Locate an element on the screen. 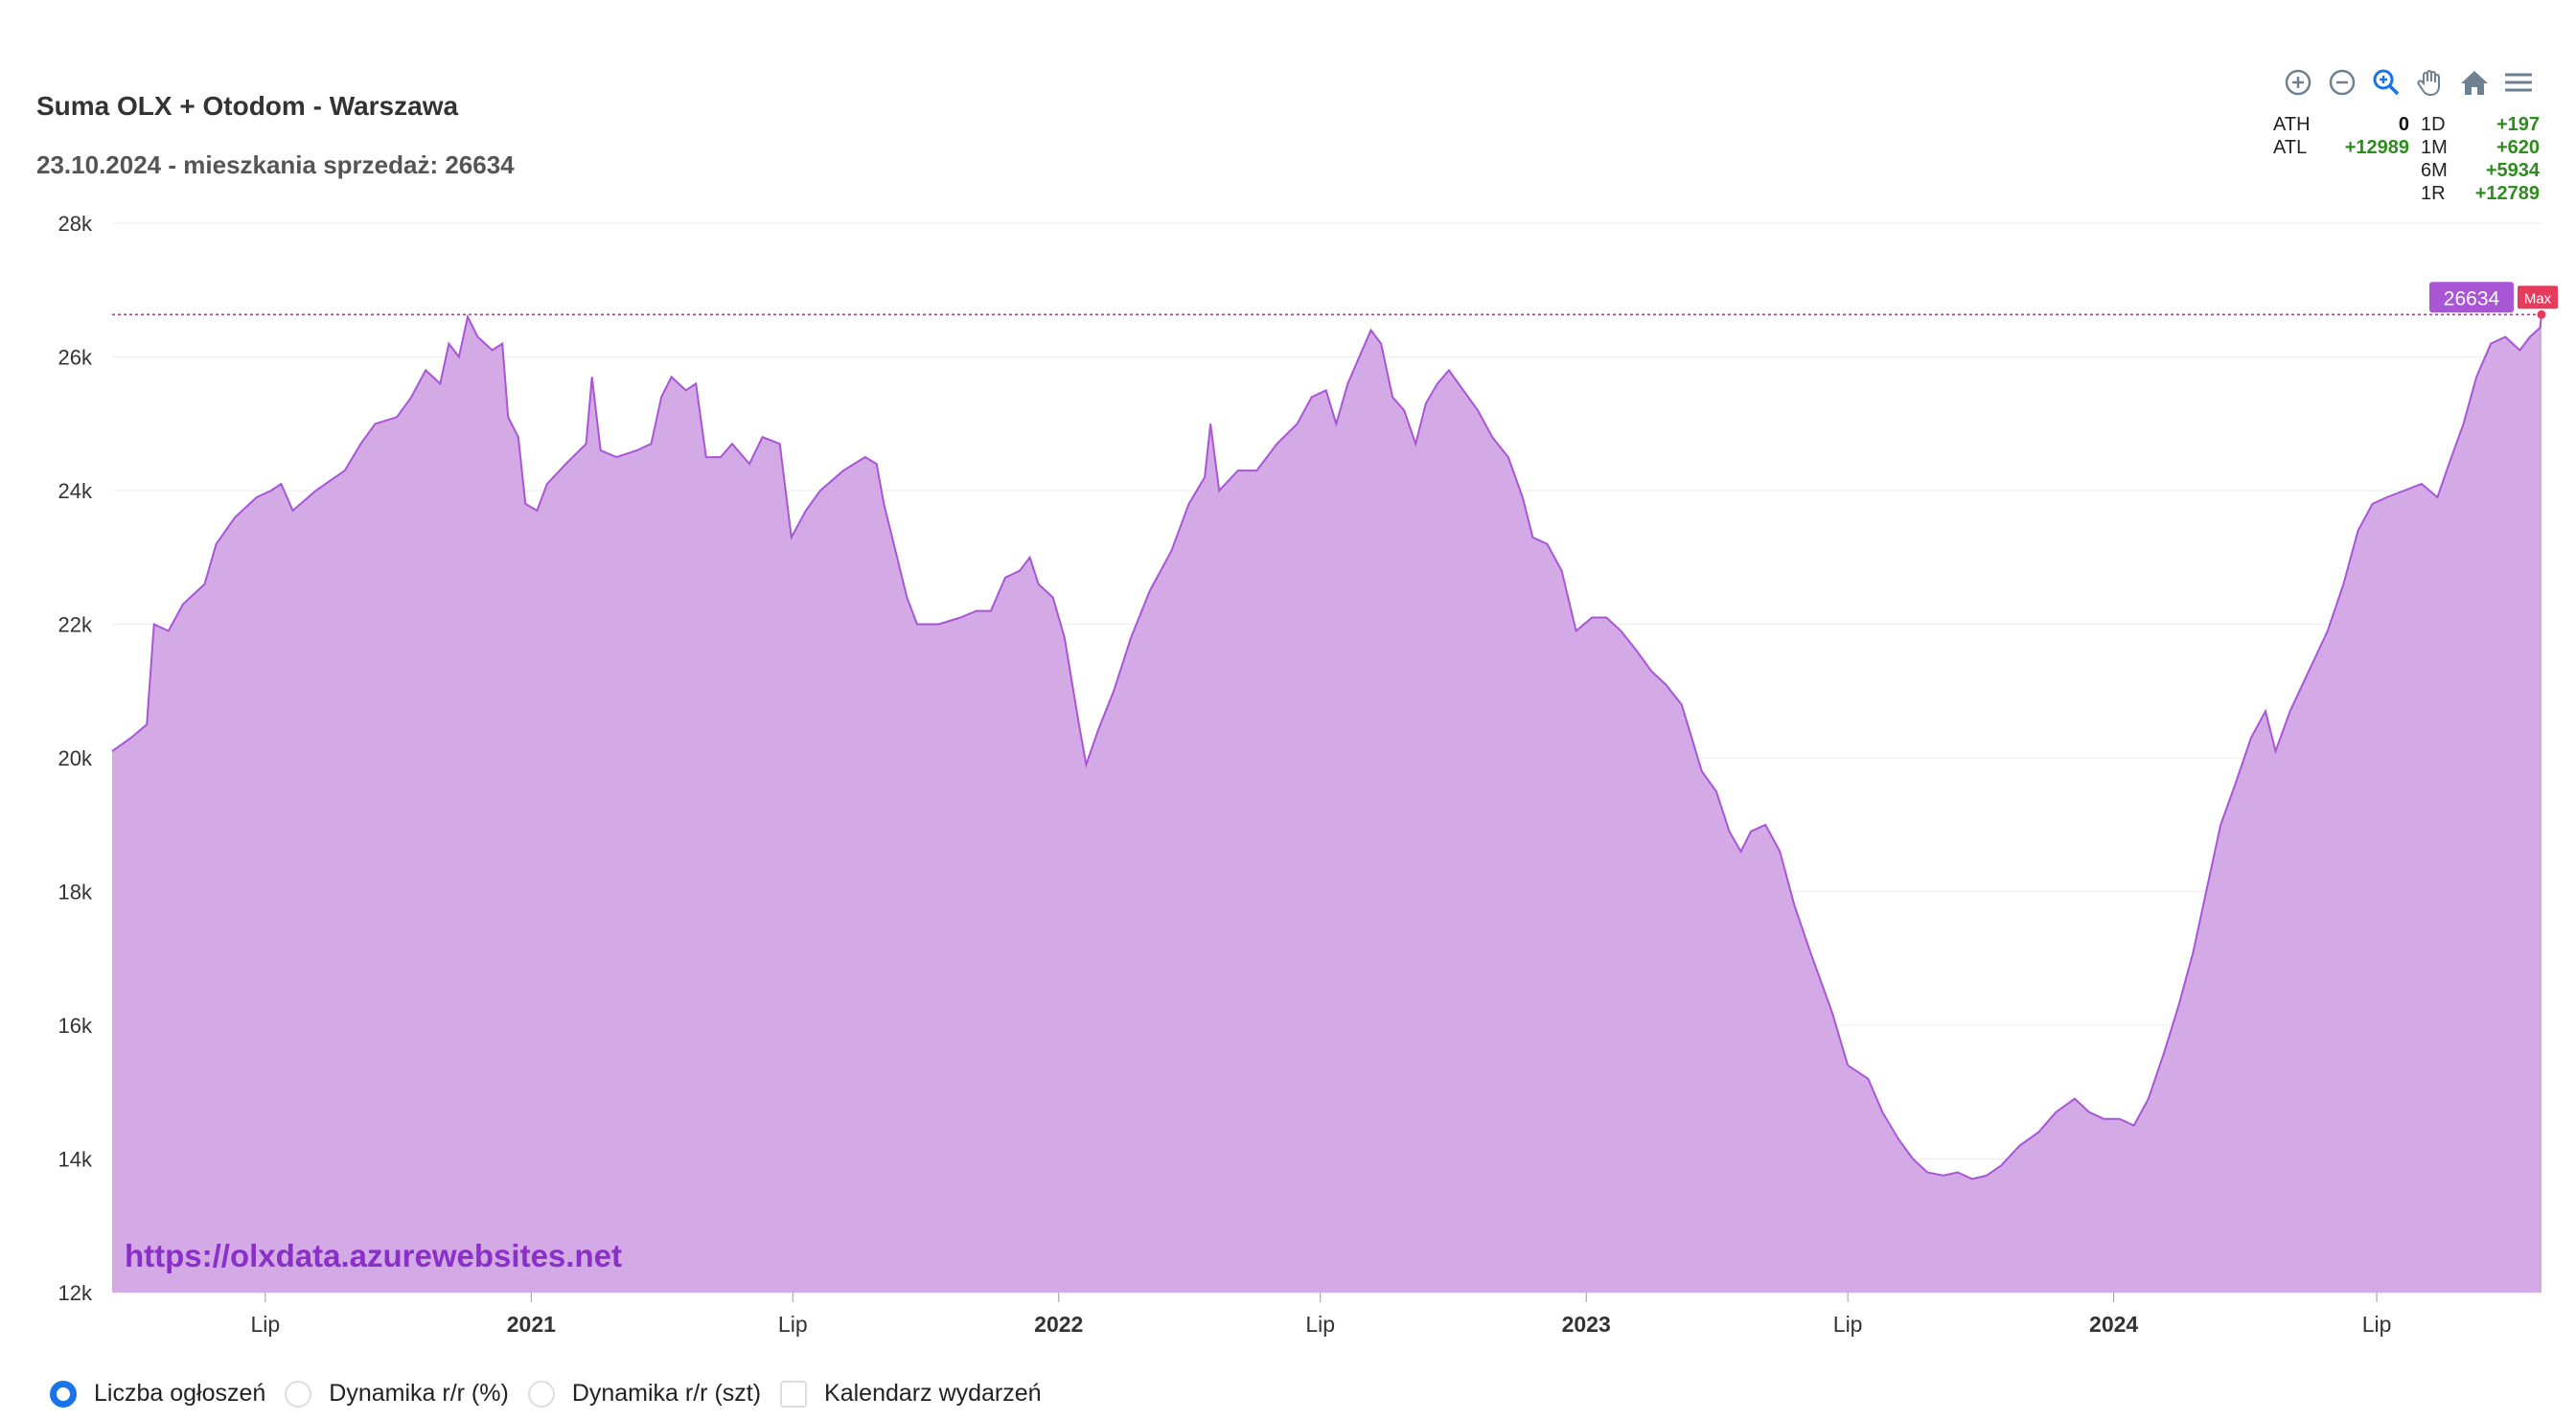  y-tick-label: 28k is located at coordinates (75, 224).